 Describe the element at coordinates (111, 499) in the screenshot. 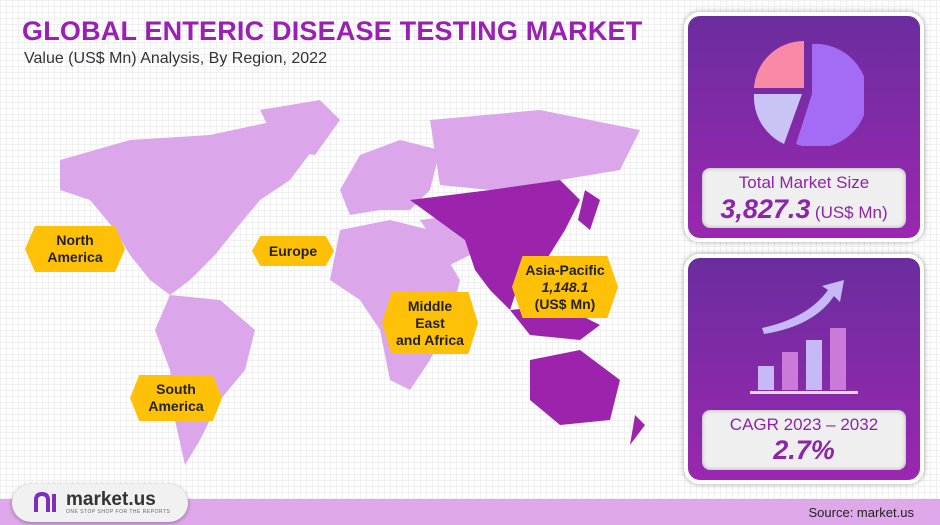

I see `logo-text: market.us` at that location.